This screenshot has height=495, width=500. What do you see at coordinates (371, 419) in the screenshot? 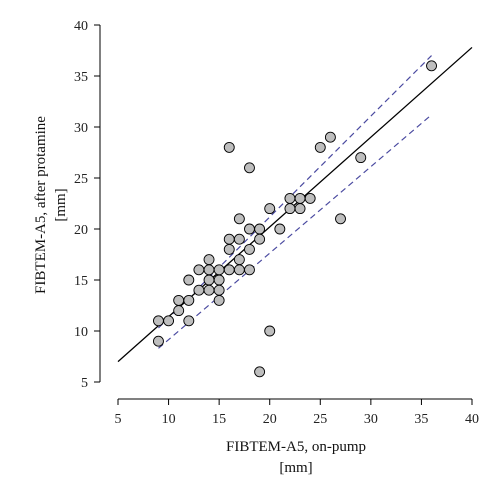
I see `x-tick-label: 30` at bounding box center [371, 419].